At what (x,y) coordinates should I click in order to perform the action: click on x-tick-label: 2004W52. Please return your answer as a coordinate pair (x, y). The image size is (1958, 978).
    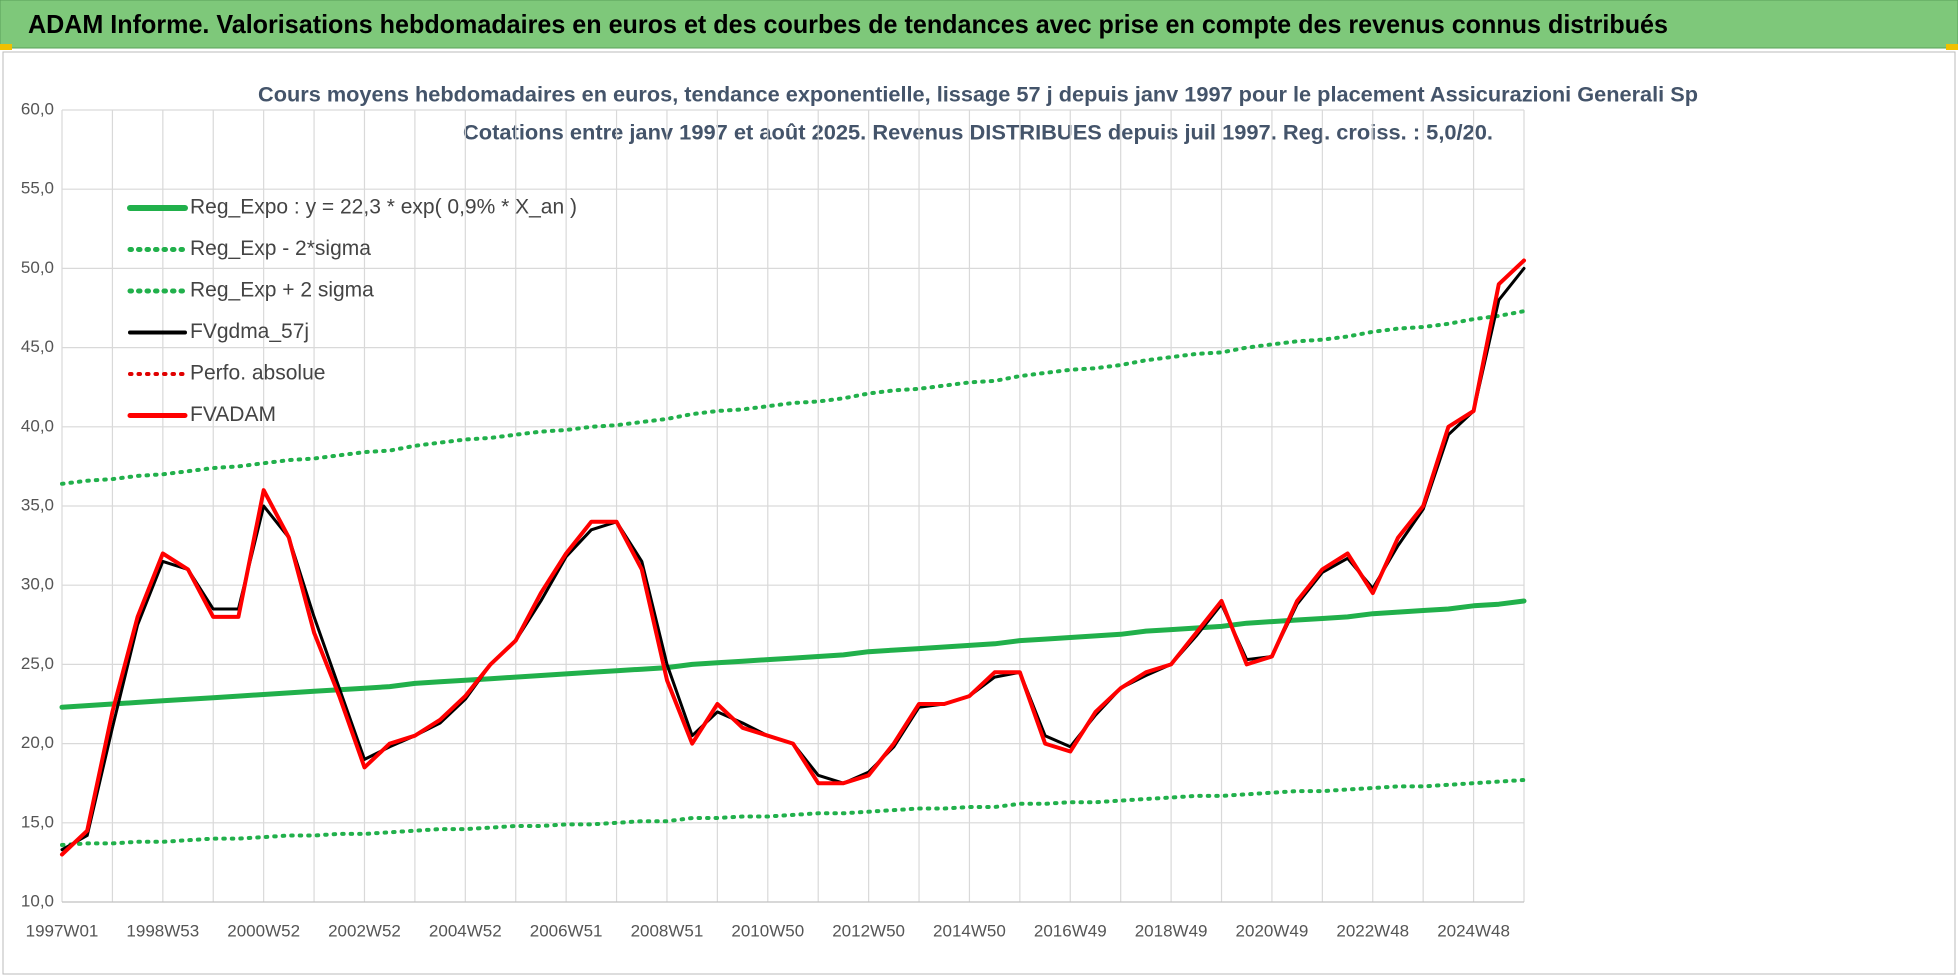
    Looking at the image, I should click on (465, 930).